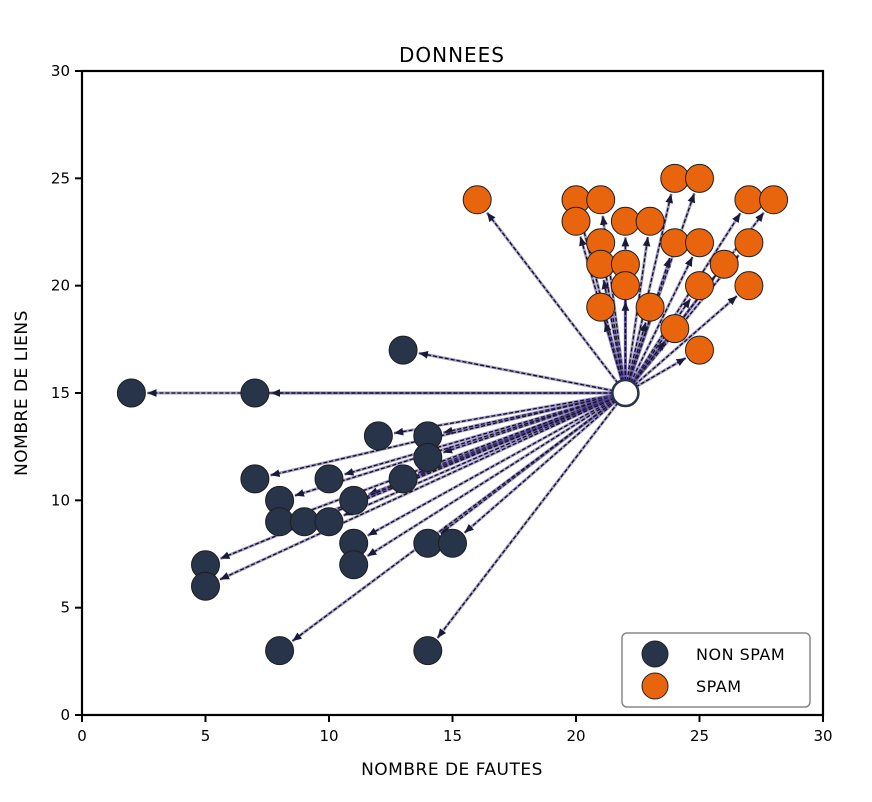 The width and height of the screenshot is (872, 802). I want to click on legend-label-spam: SPAM, so click(719, 686).